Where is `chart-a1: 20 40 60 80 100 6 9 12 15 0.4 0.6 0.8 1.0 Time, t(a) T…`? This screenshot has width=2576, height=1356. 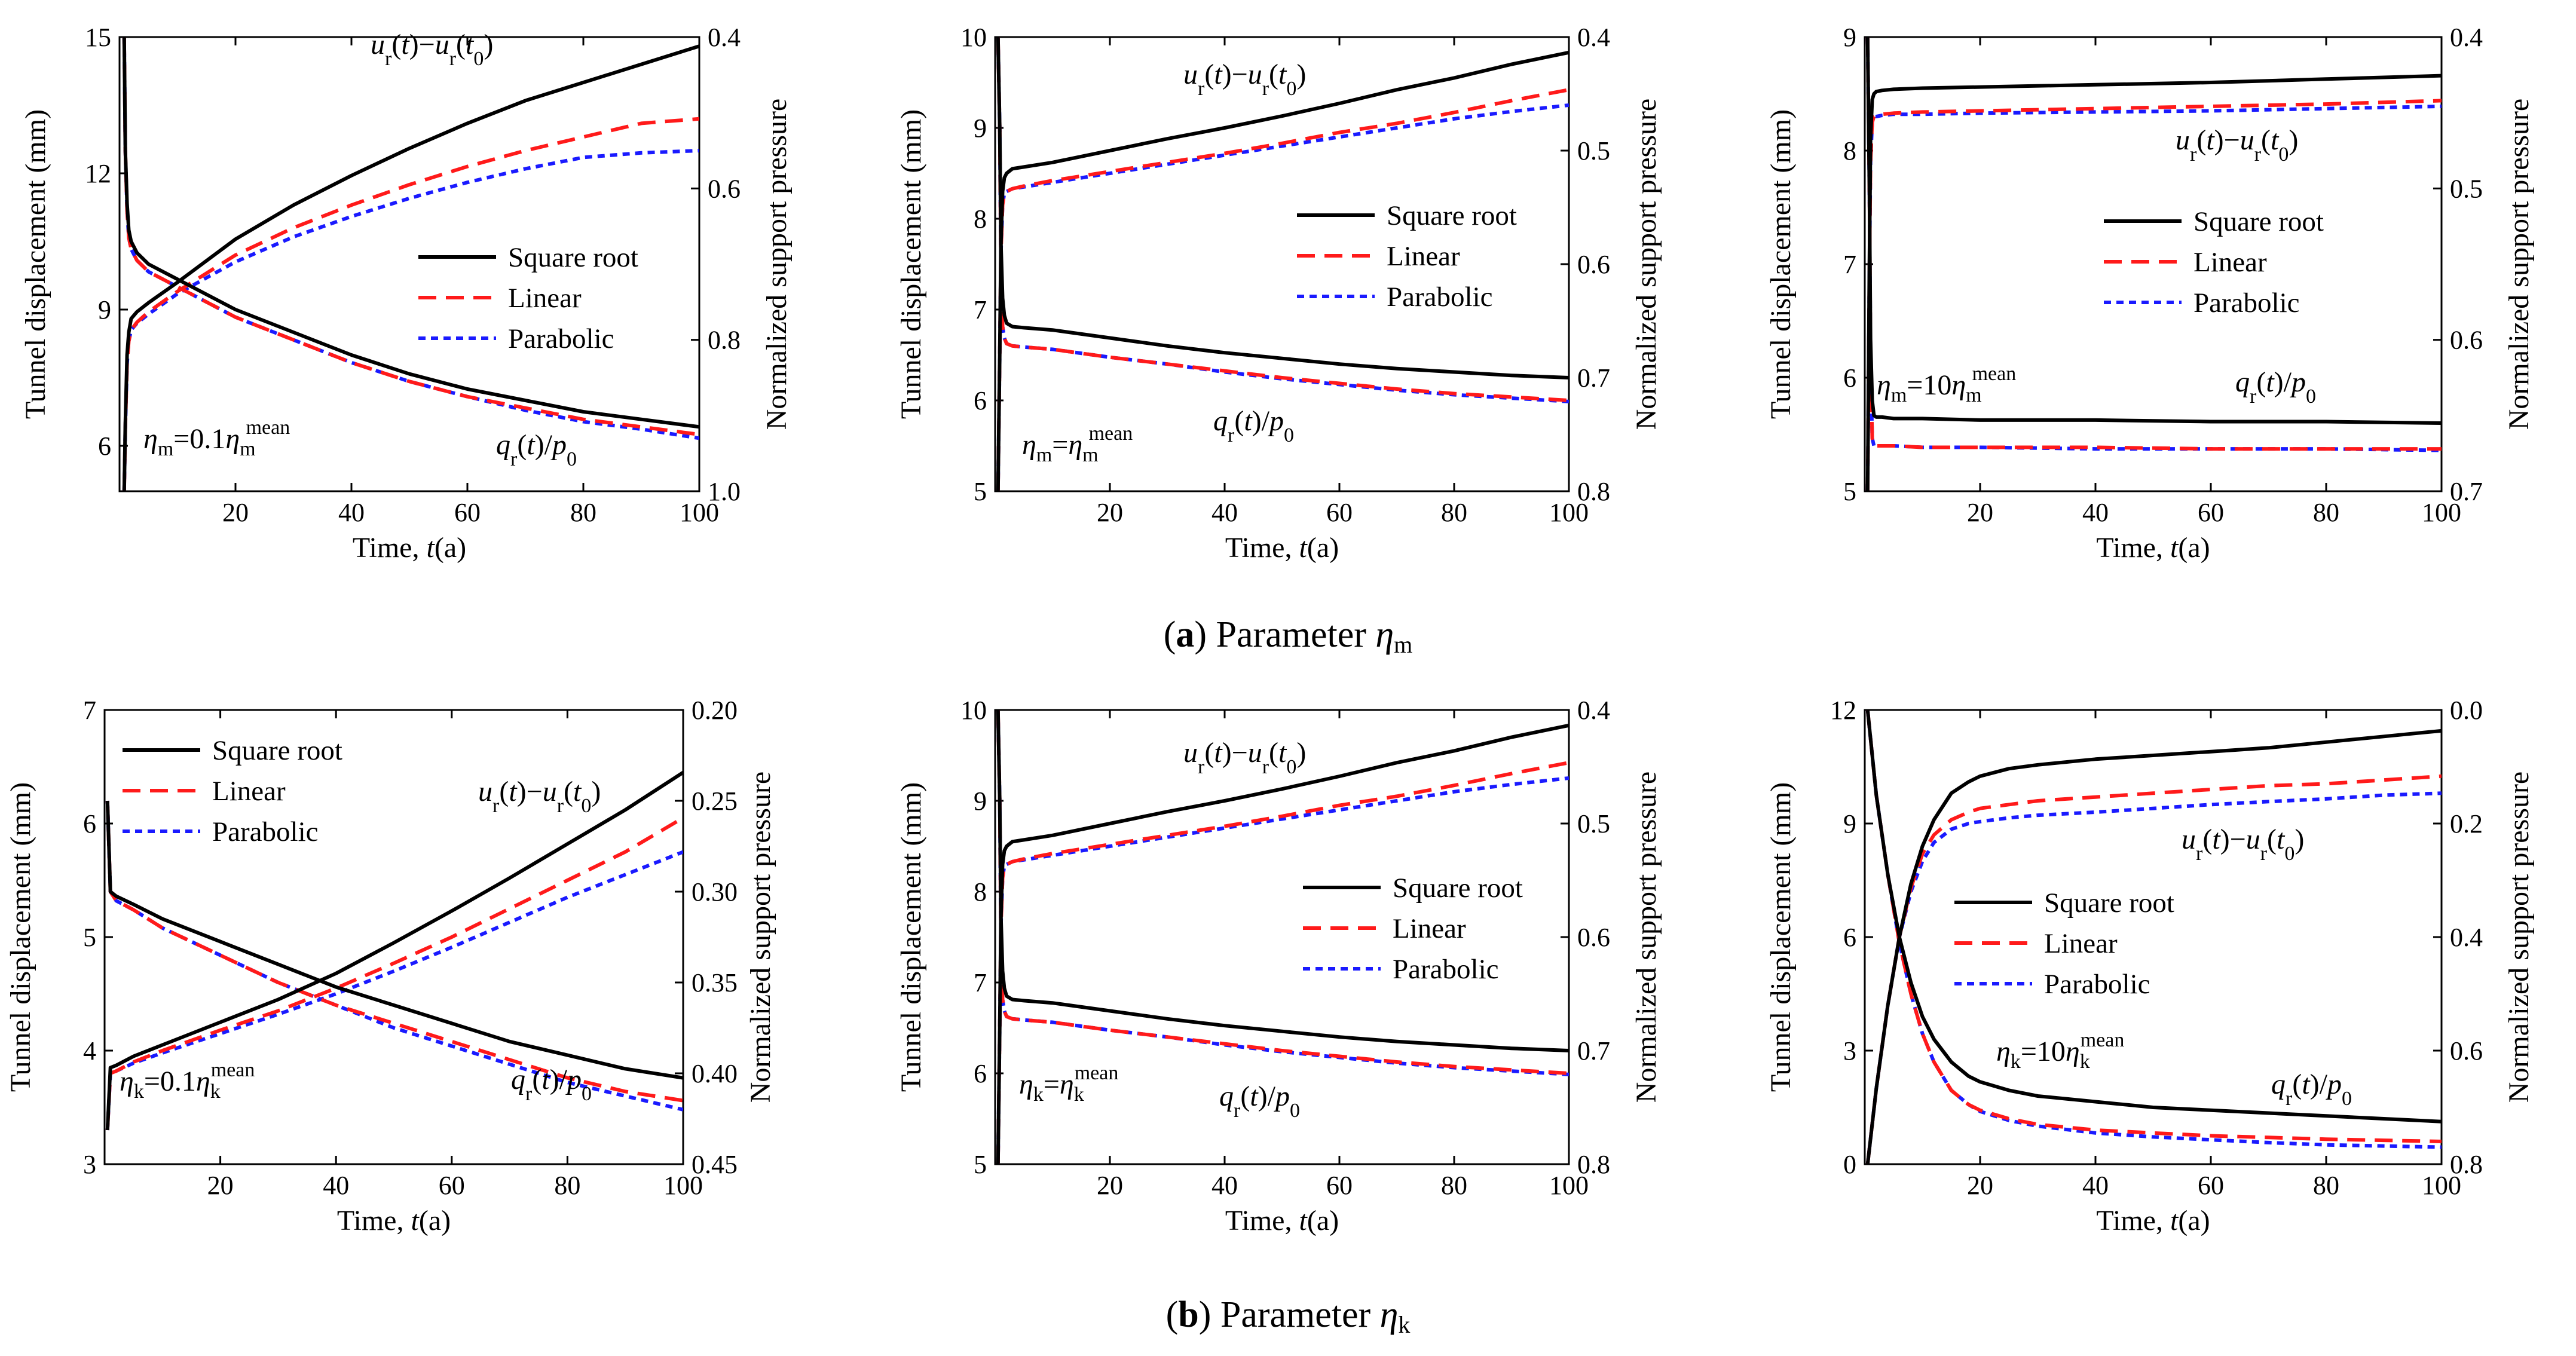 chart-a1: 20 40 60 80 100 6 9 12 15 0.4 0.6 0.8 1.0 Time, t(a) T… is located at coordinates (406, 293).